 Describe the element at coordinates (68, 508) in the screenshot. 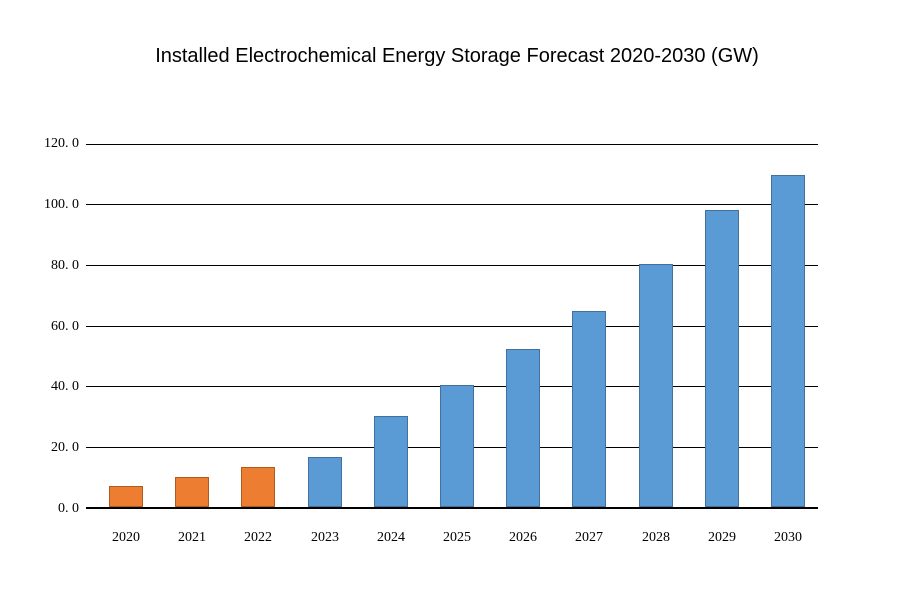

I see `y-tick-label-0: 0. 0` at that location.